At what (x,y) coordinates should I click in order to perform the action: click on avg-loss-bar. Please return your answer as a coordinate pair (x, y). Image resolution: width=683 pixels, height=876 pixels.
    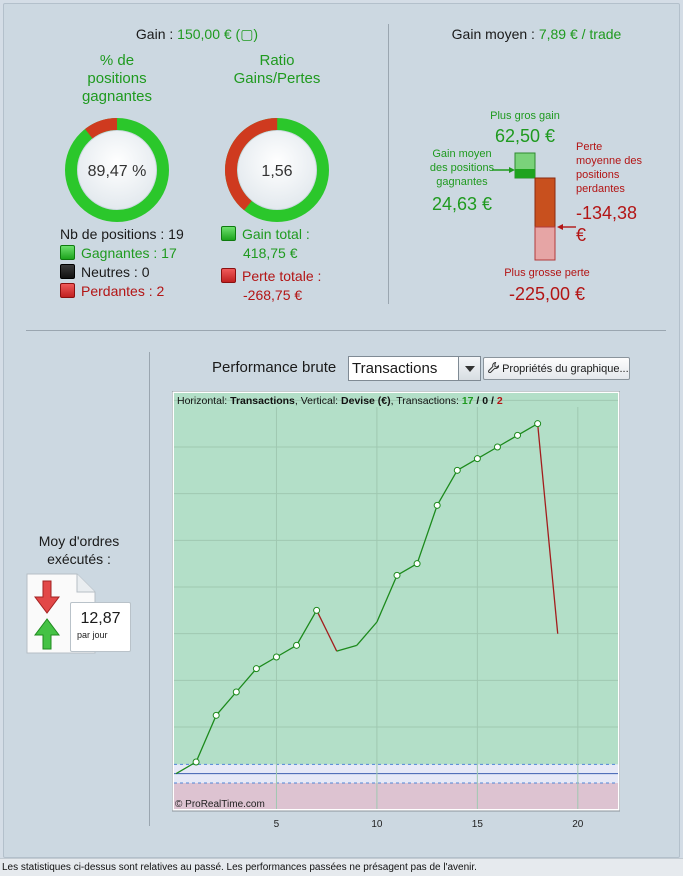
    Looking at the image, I should click on (545, 202).